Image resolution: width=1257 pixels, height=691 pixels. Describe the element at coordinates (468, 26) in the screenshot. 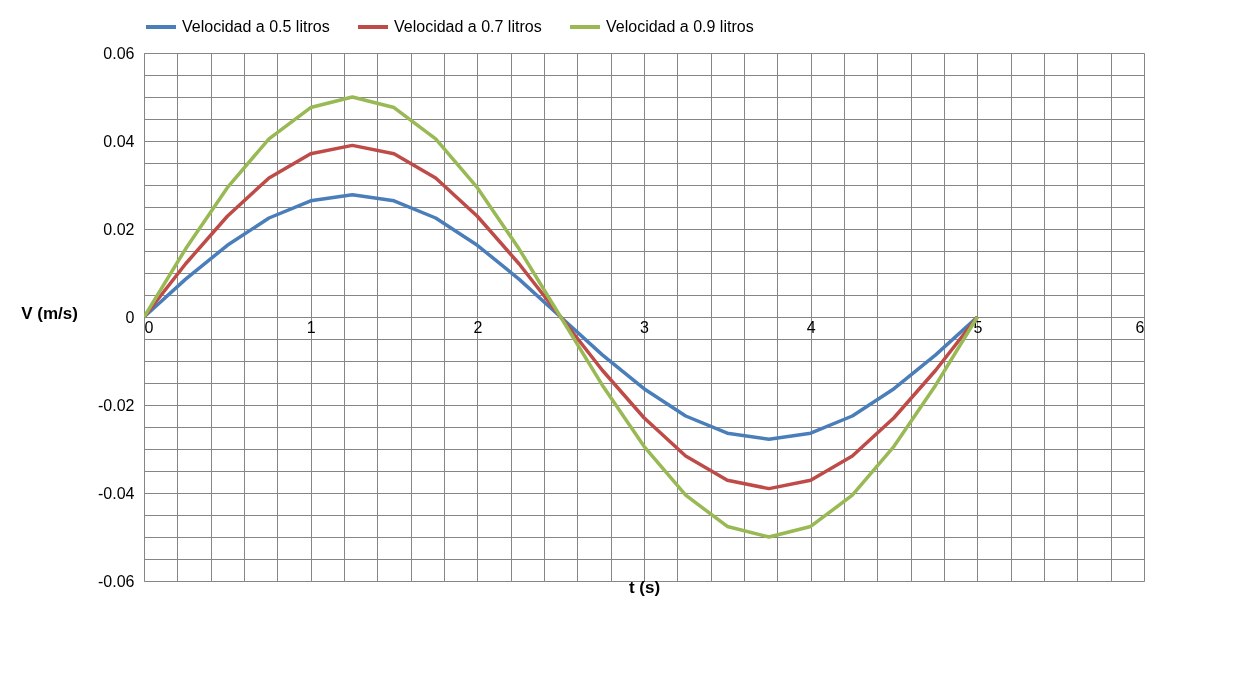

I see `legend-label: Velocidad a 0.7 litros` at that location.